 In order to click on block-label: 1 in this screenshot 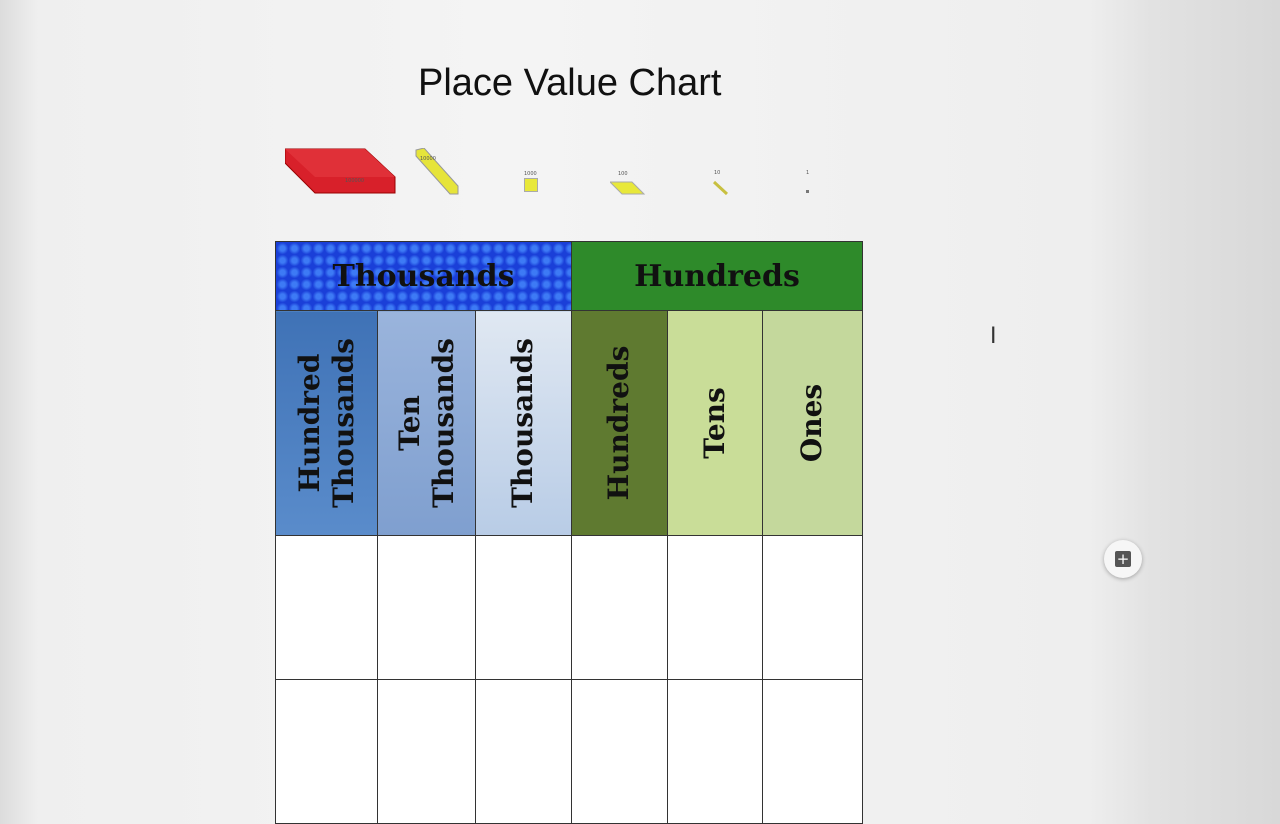, I will do `click(808, 173)`.